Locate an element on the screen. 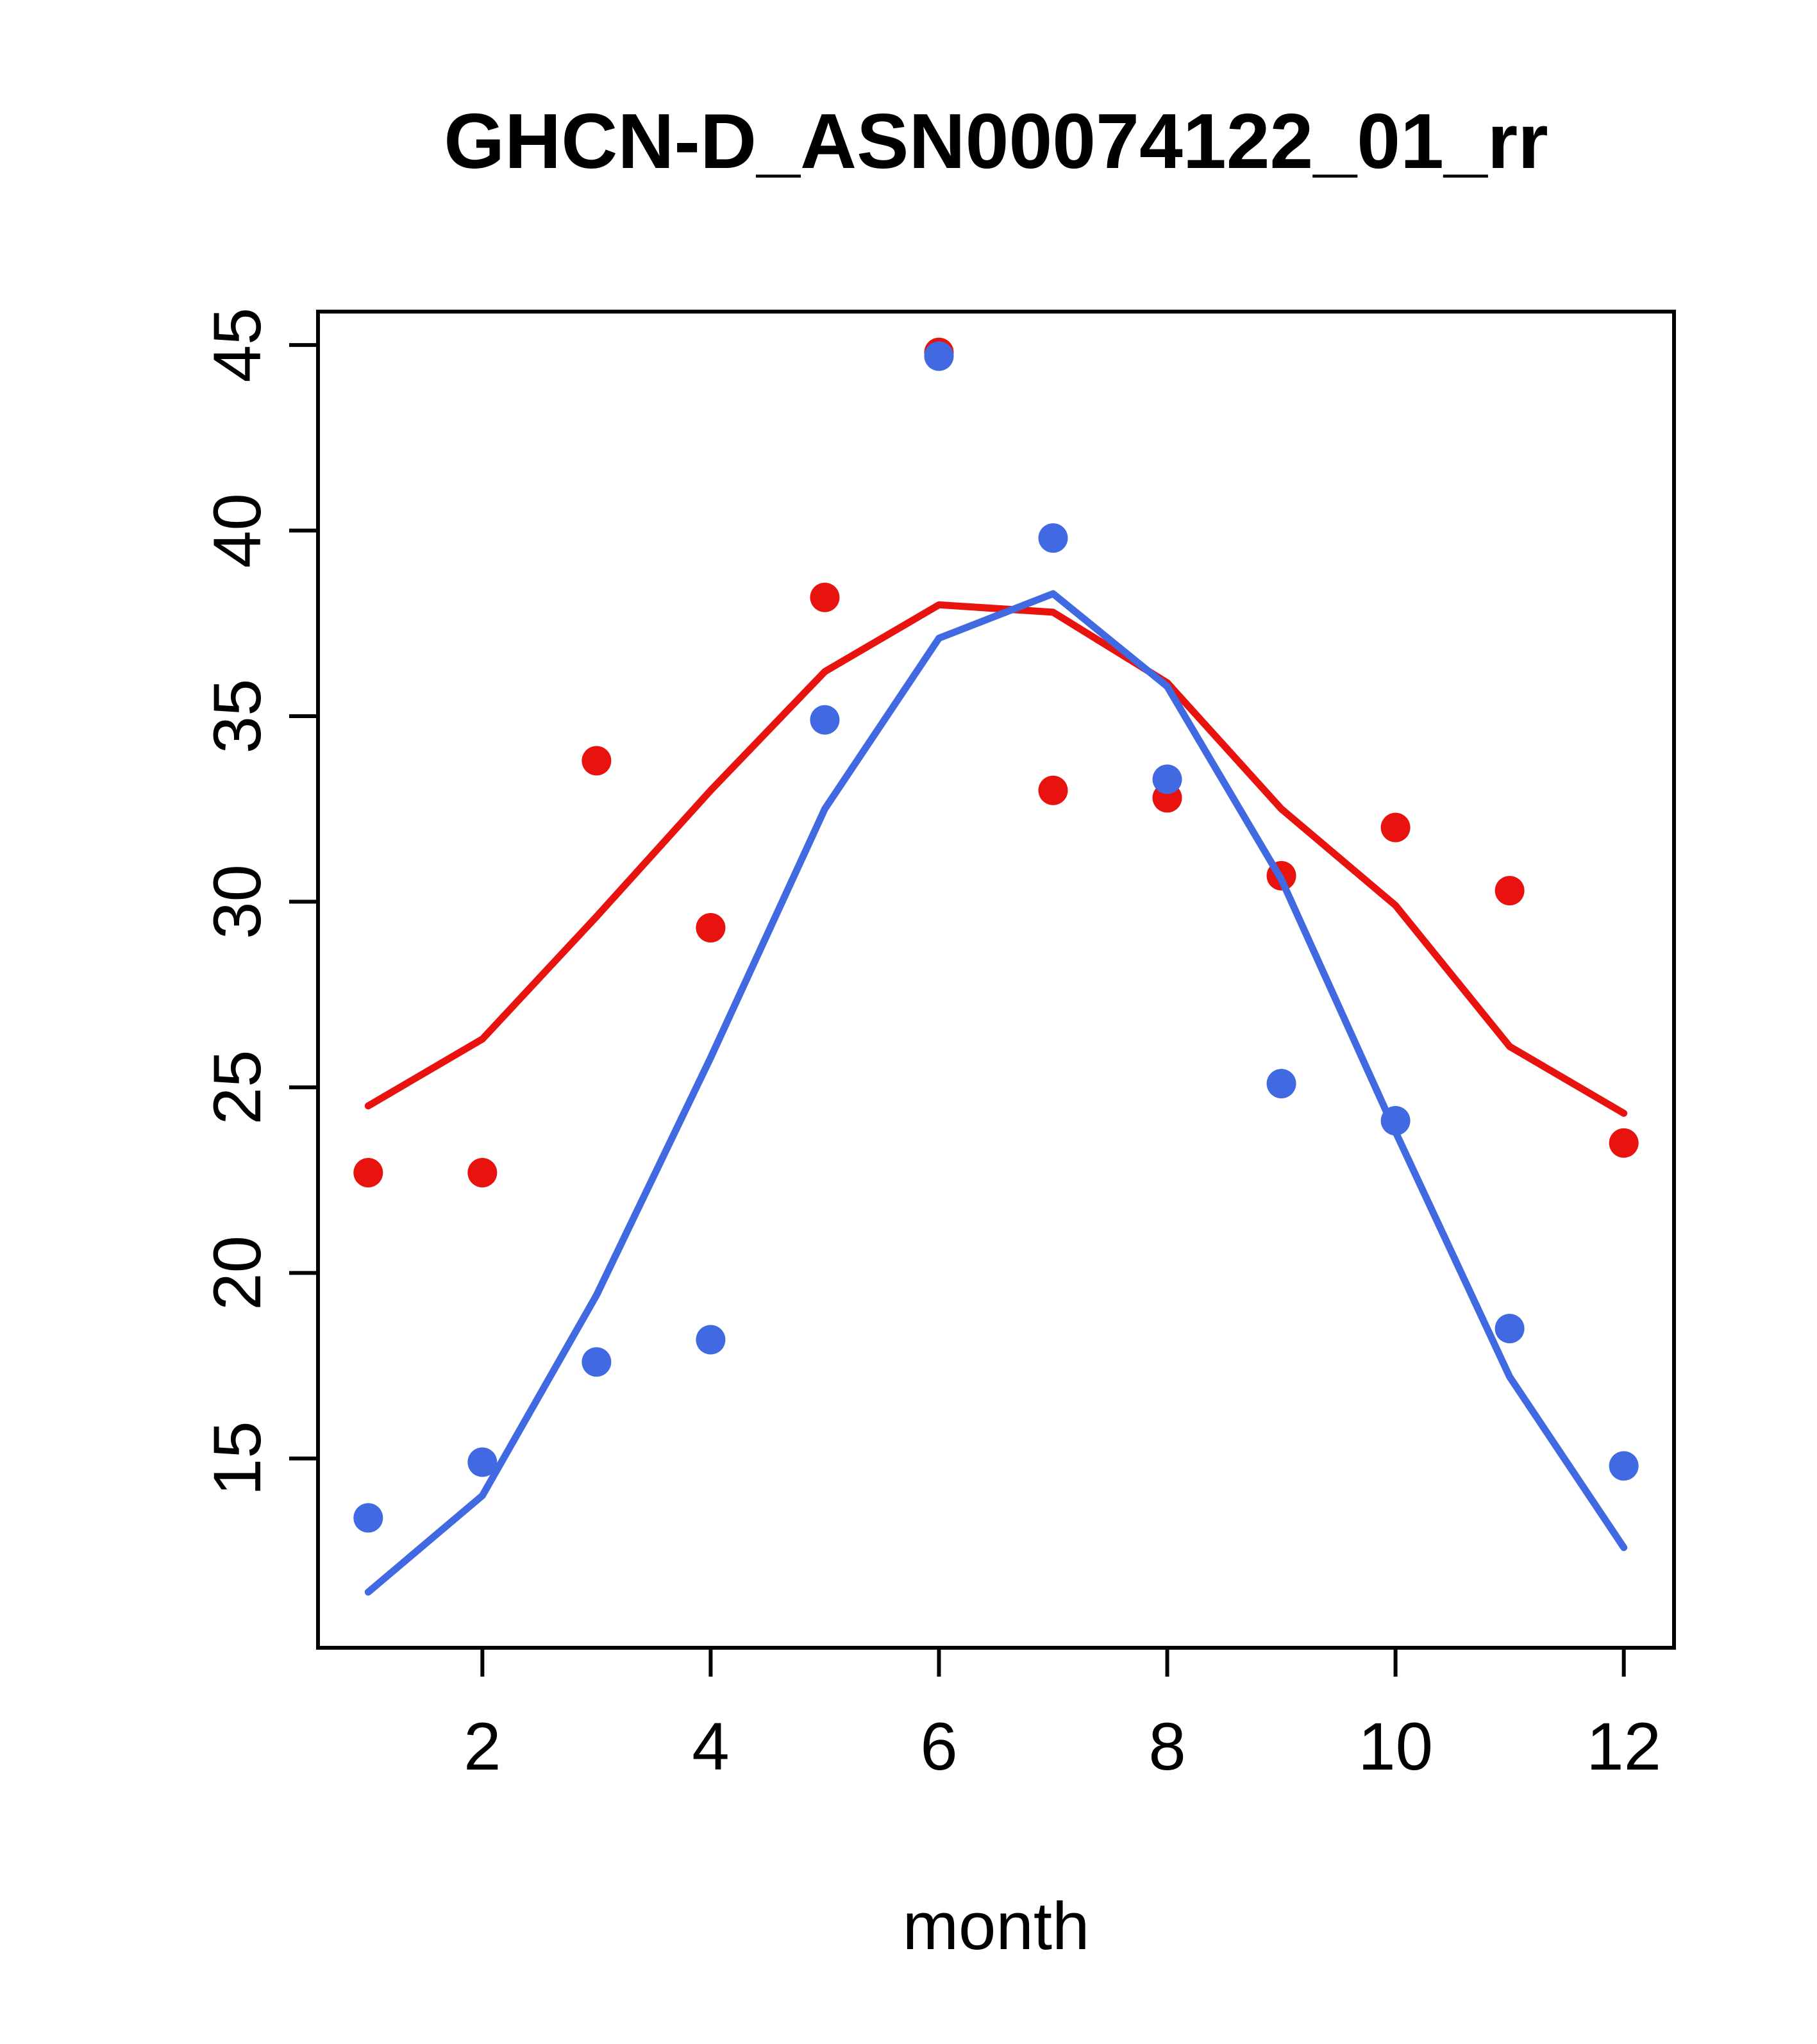 The width and height of the screenshot is (1817, 2044). x-tick-label: 8 is located at coordinates (1166, 1746).